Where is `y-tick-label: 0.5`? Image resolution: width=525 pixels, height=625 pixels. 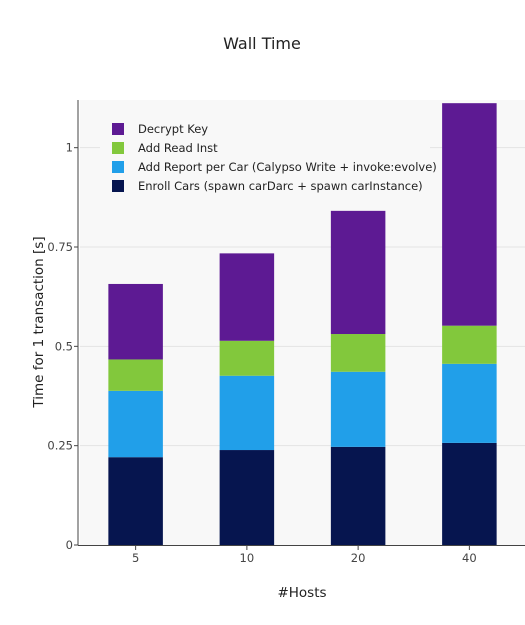
y-tick-label: 0.5 is located at coordinates (64, 346).